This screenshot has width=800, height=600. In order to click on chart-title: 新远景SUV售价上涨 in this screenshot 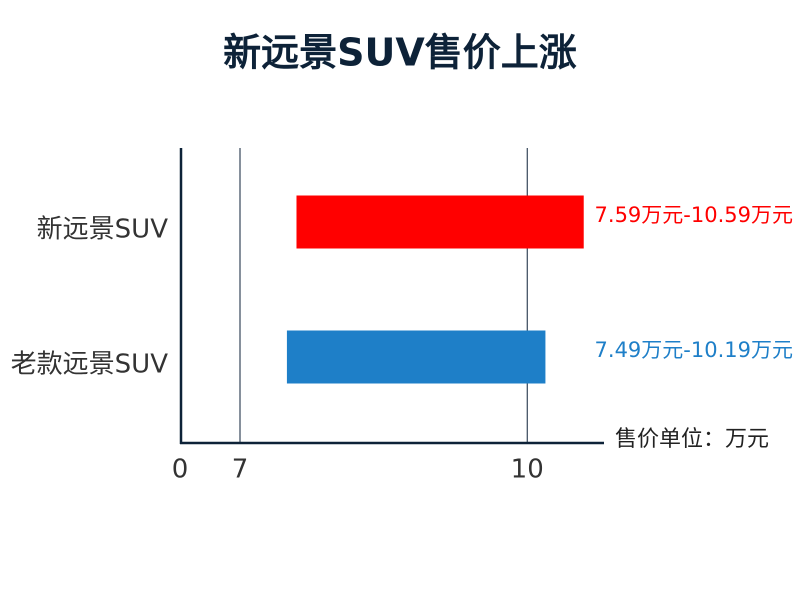, I will do `click(400, 53)`.